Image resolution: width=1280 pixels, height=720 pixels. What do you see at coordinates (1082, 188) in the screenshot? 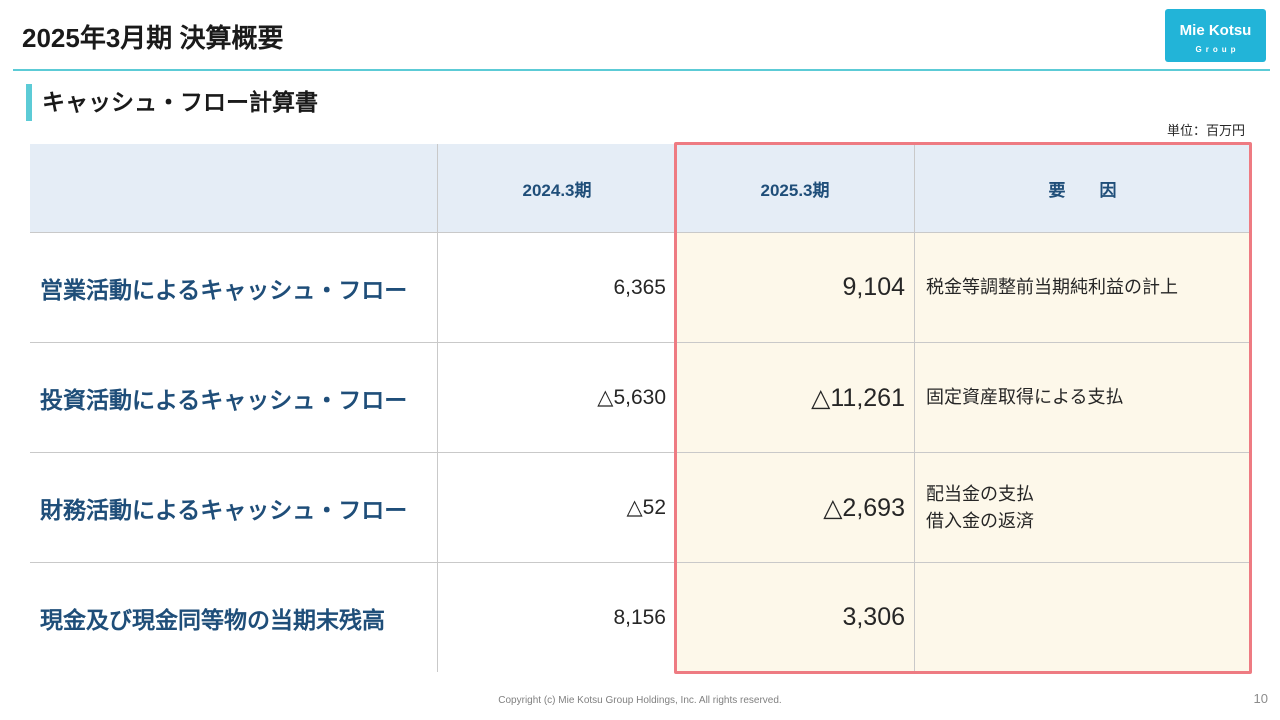
I see `table-header-reason: 要 因` at bounding box center [1082, 188].